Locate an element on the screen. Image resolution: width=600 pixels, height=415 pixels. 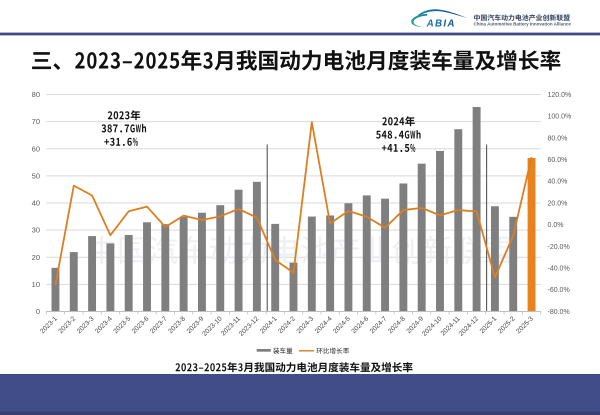
svg-text: 60 is located at coordinates (36, 148).